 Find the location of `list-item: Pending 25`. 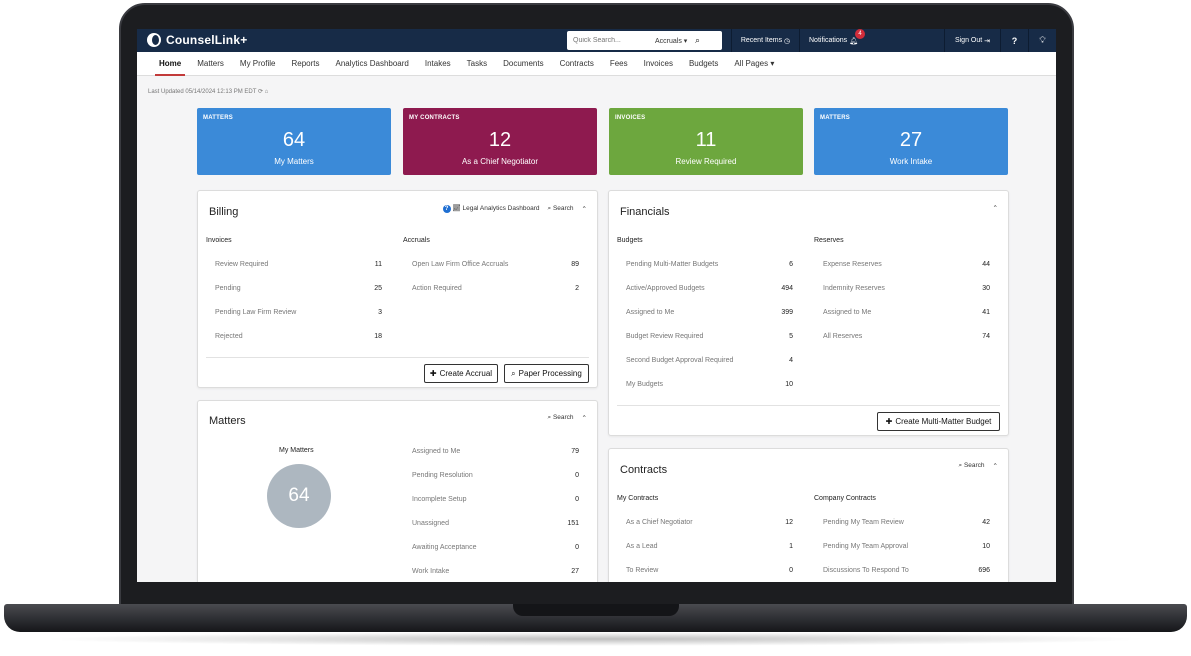

list-item: Pending 25 is located at coordinates (298, 288).